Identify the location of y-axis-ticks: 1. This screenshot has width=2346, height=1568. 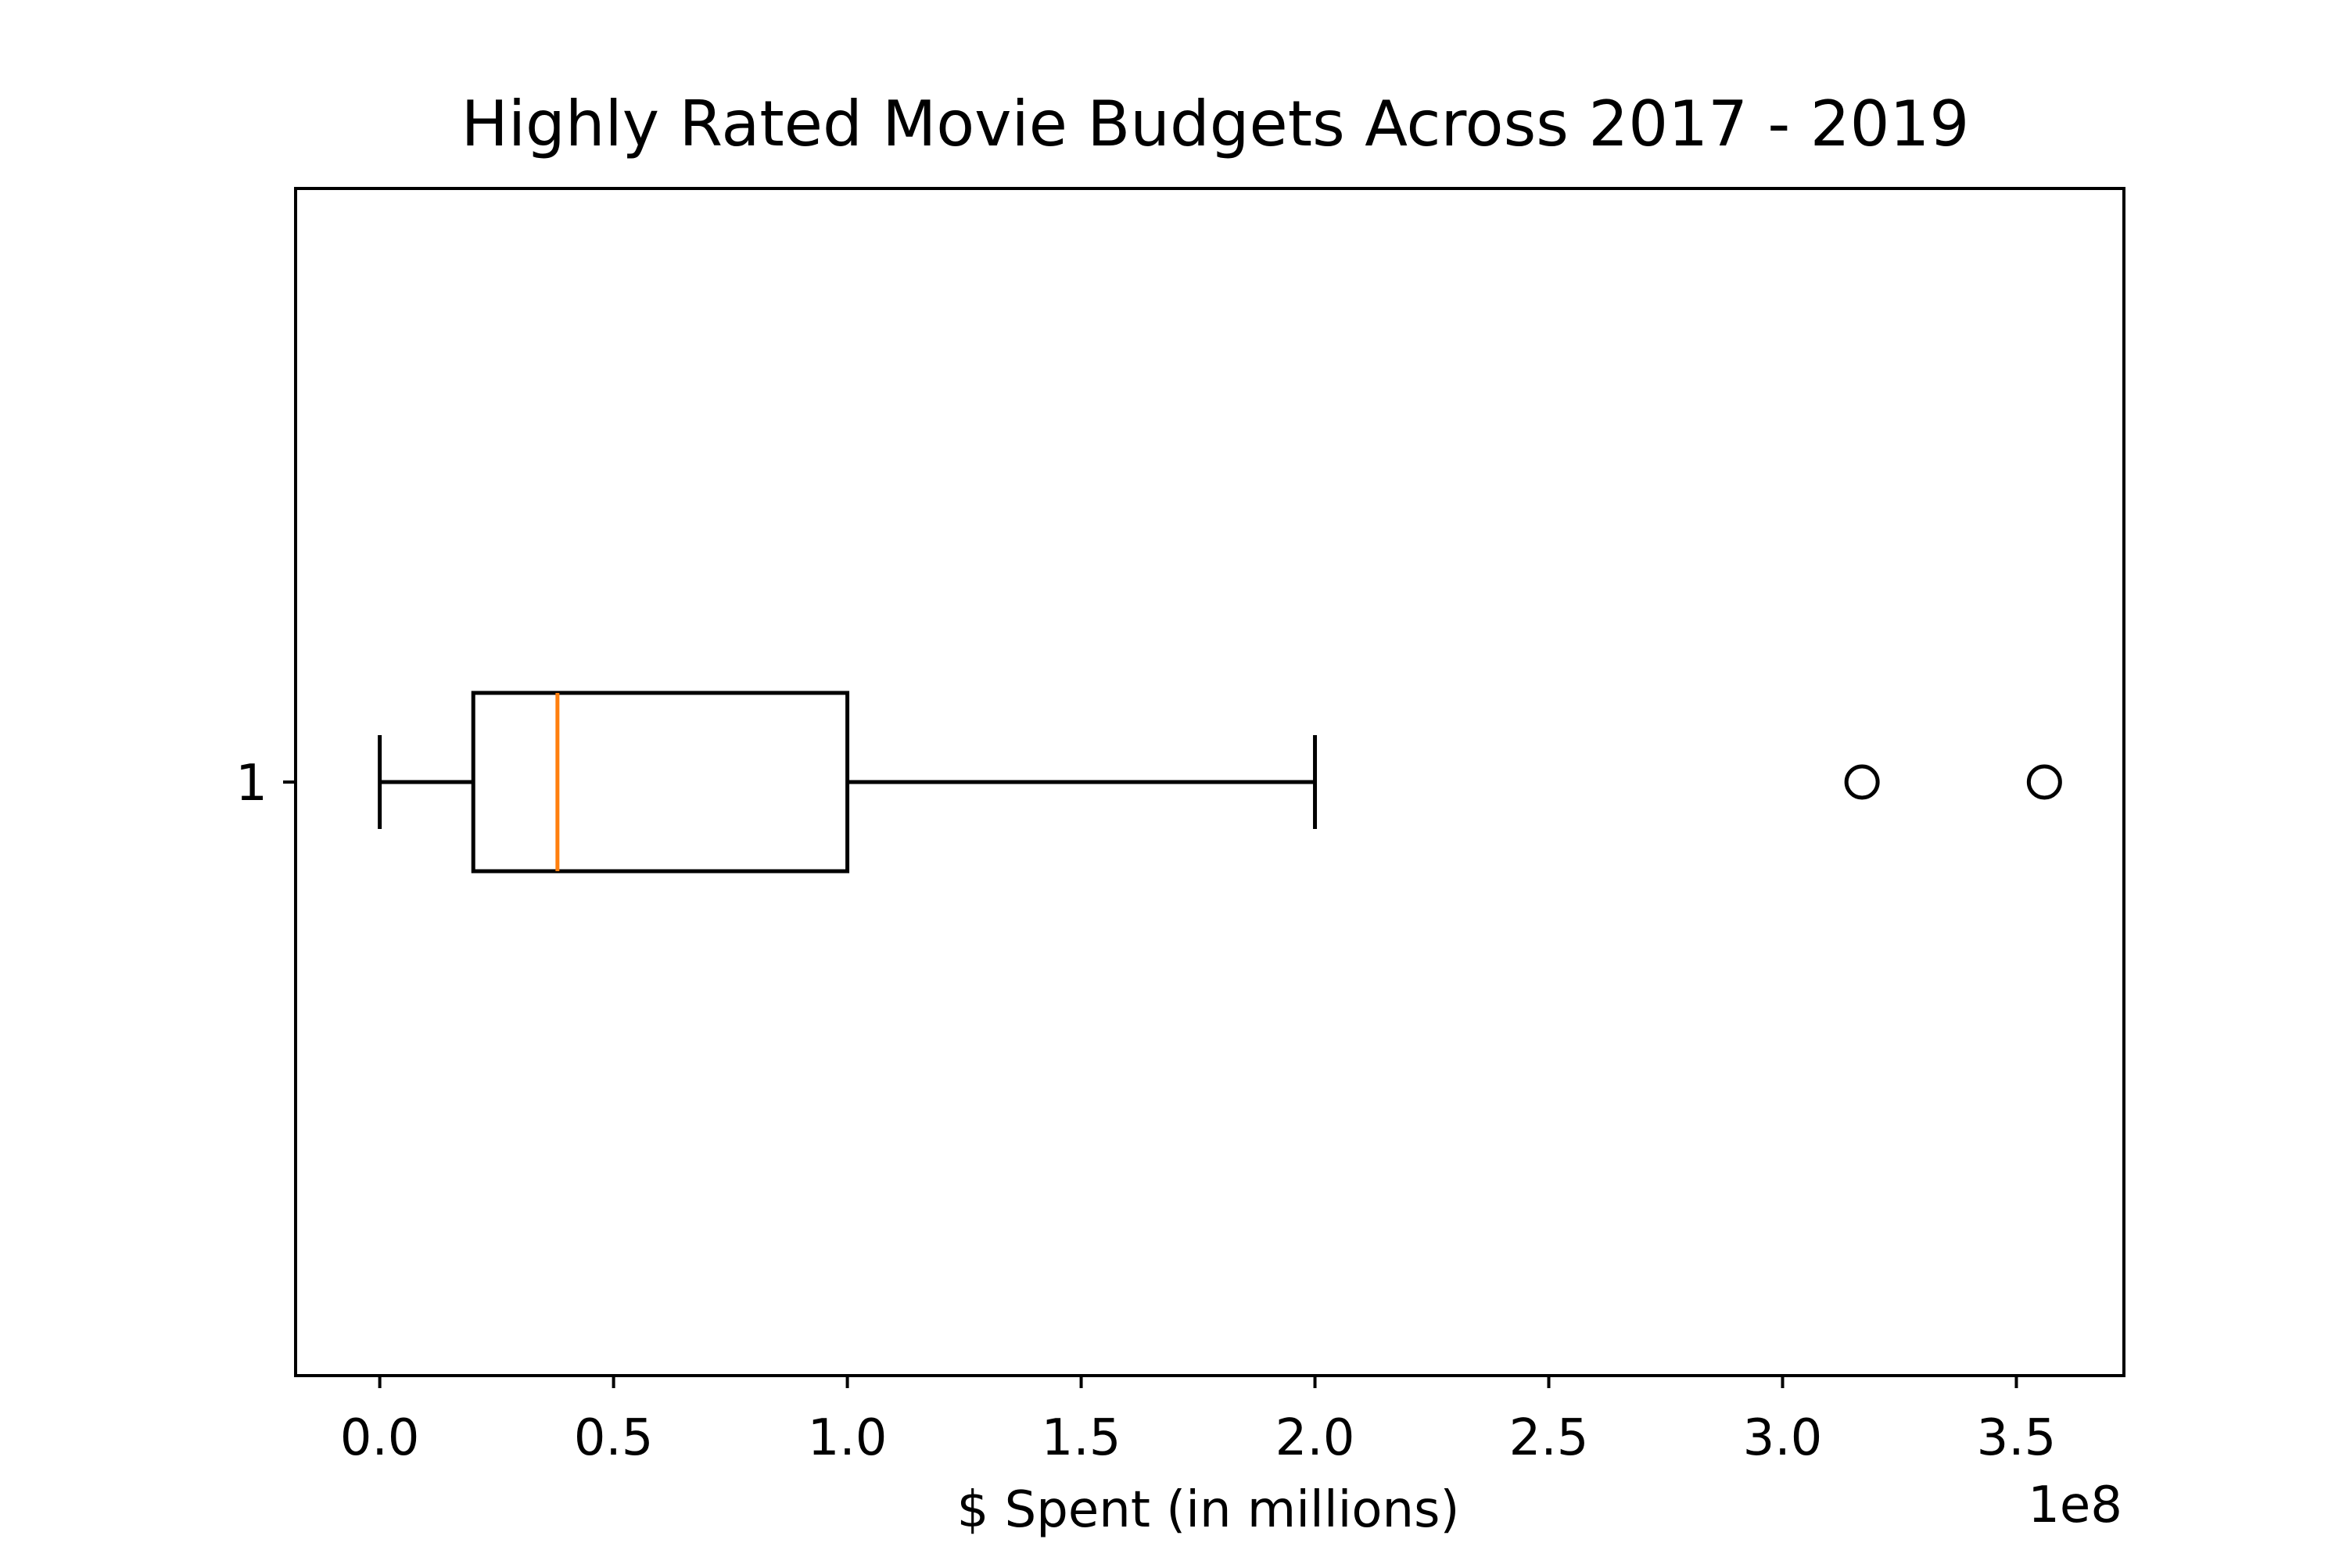
(266, 784).